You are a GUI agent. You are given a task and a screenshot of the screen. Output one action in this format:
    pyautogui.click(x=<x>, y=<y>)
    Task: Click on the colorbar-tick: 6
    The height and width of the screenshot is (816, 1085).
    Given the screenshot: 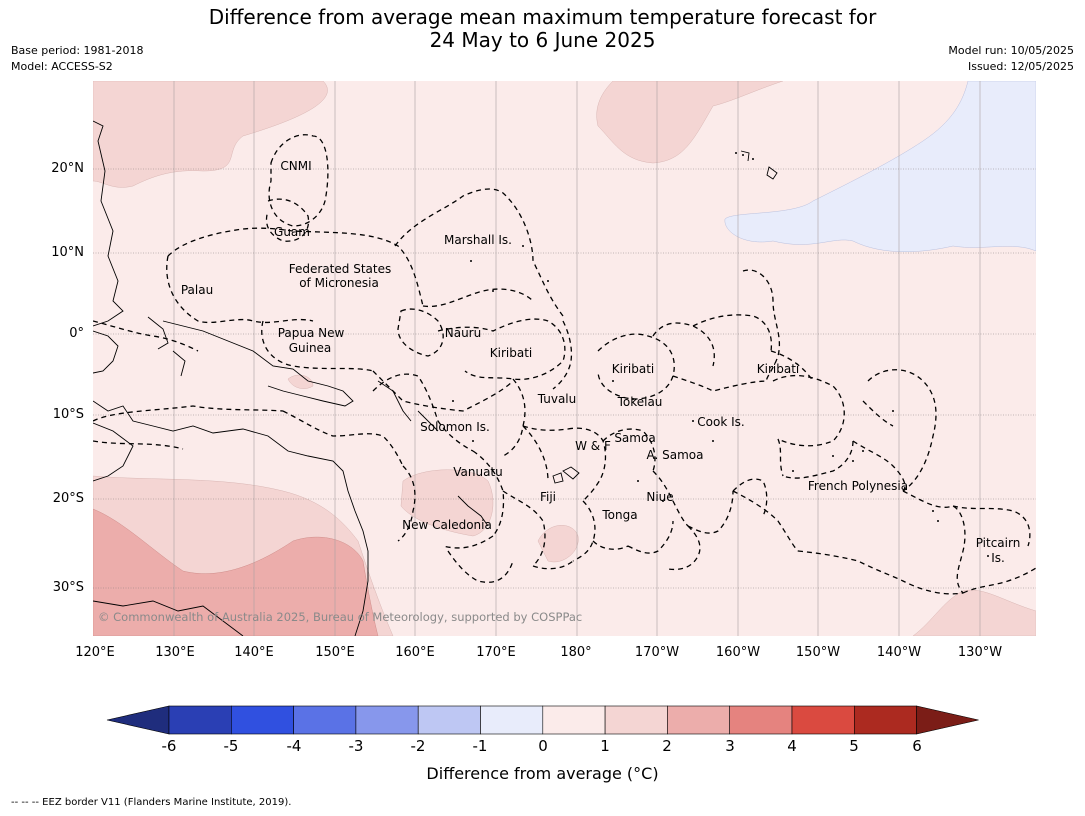 What is the action you would take?
    pyautogui.click(x=917, y=746)
    